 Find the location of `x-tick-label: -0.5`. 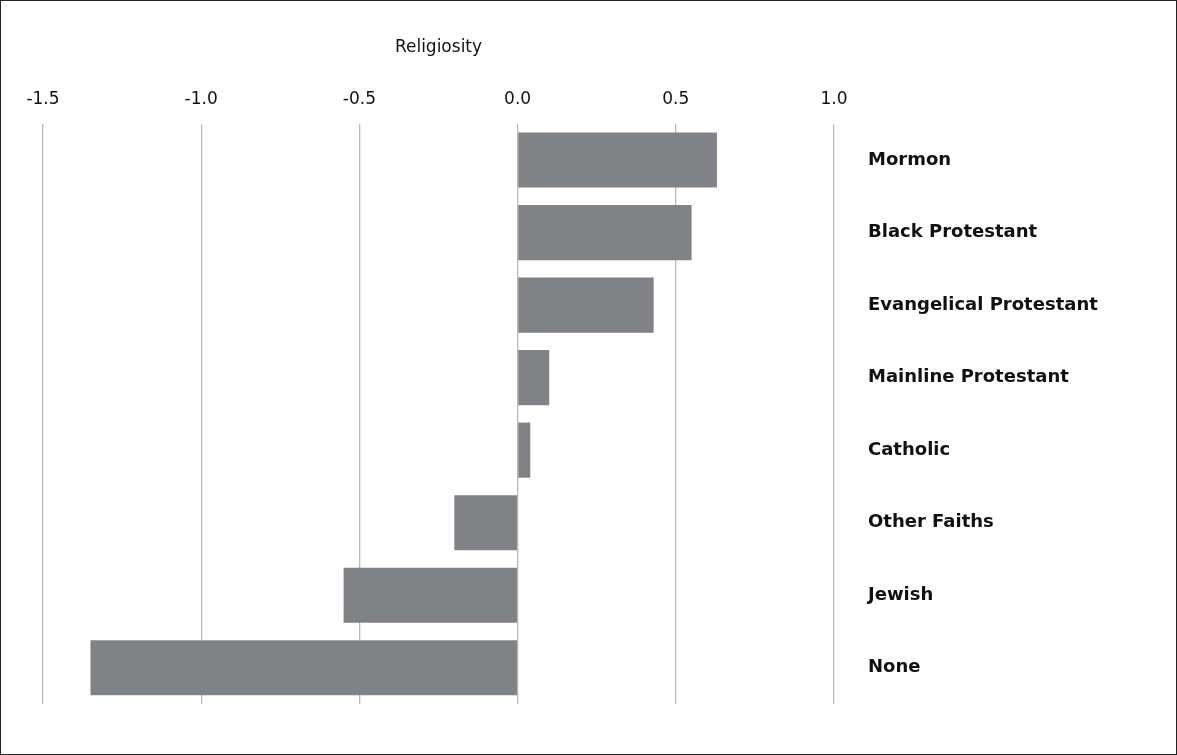

x-tick-label: -0.5 is located at coordinates (359, 98).